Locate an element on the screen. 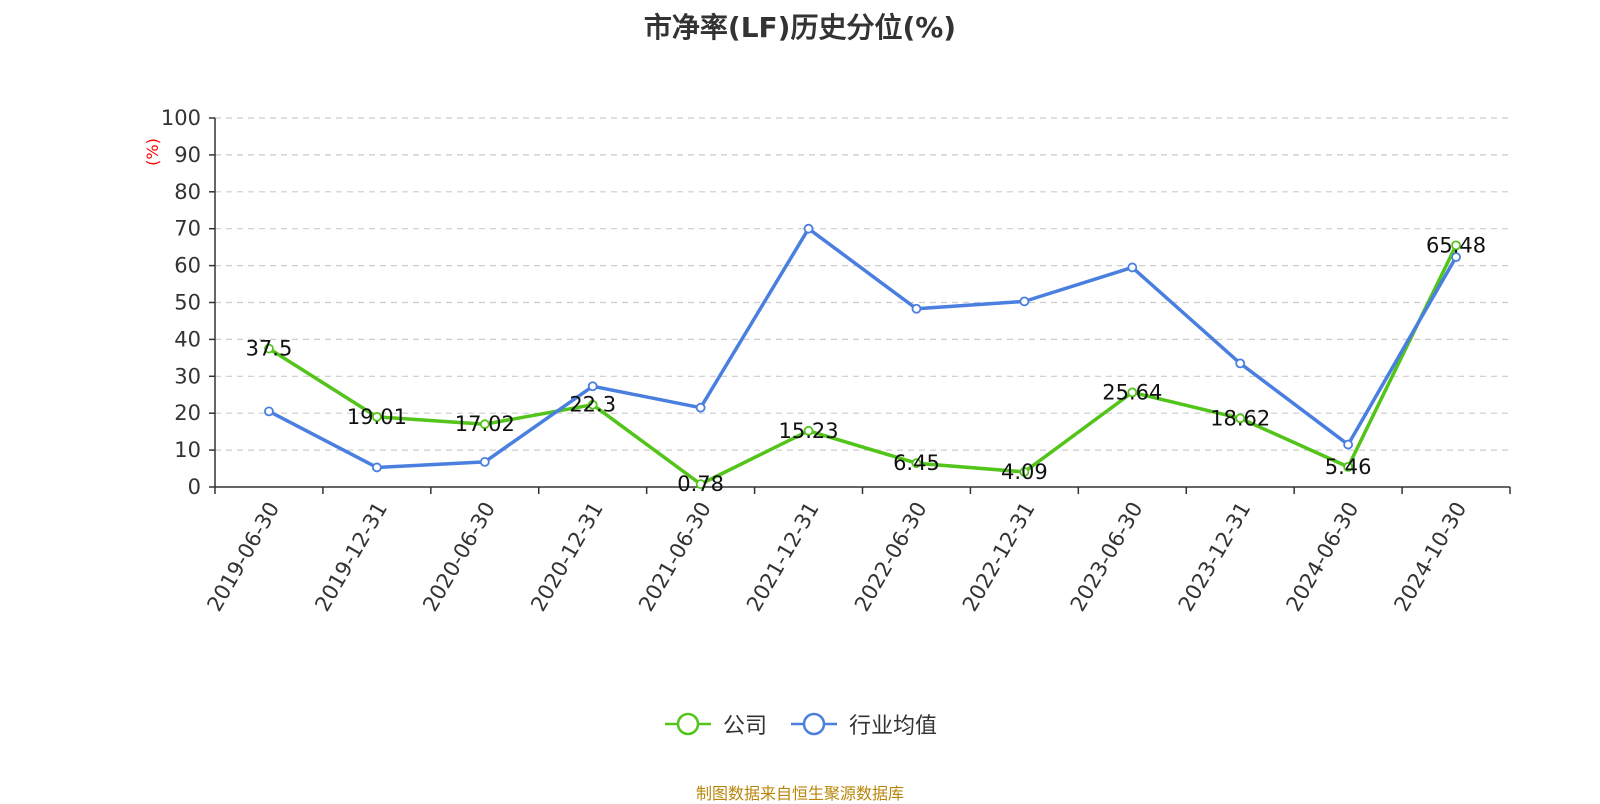 The image size is (1600, 804). x-tick-label: 2020-06-30 is located at coordinates (459, 557).